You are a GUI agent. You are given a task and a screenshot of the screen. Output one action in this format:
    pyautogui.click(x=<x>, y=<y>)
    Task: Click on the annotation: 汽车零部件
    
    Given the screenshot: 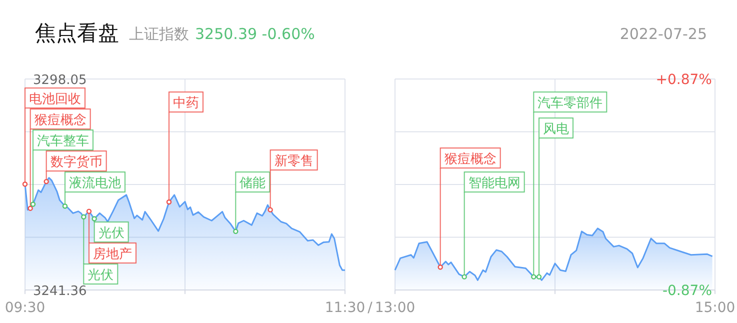 What is the action you would take?
    pyautogui.click(x=570, y=103)
    